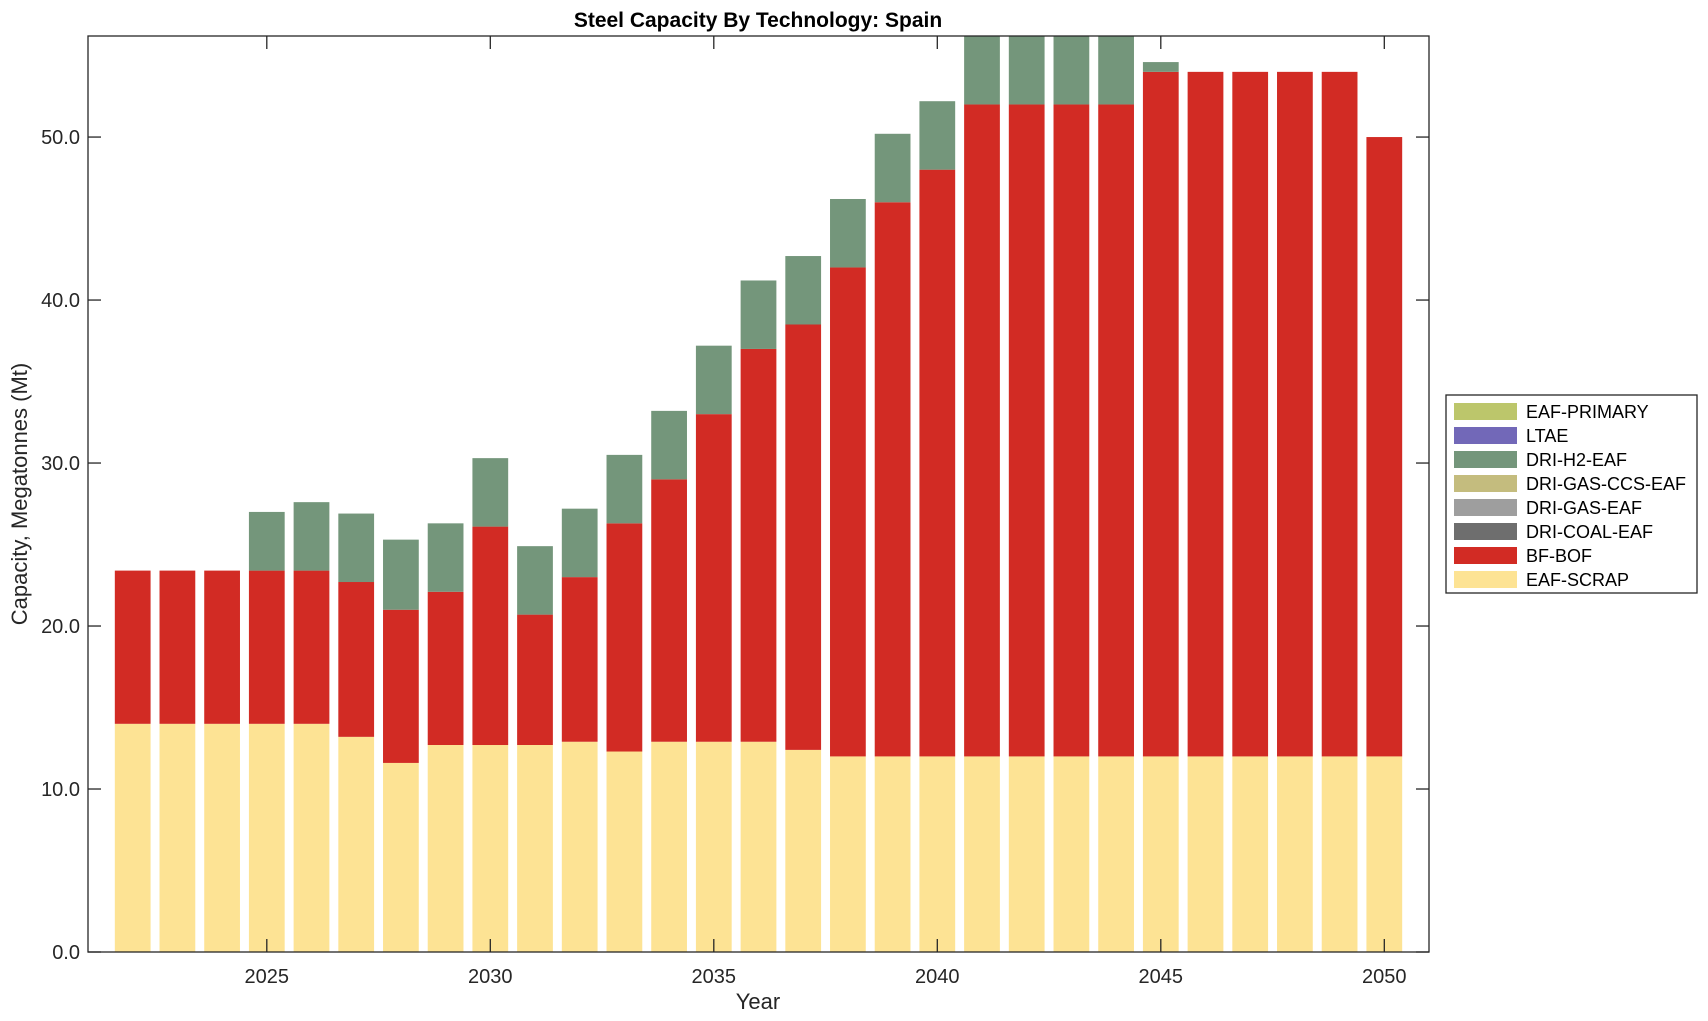  Describe the element at coordinates (445, 848) in the screenshot. I see `bar-segment-eaf-scrap-2029` at that location.